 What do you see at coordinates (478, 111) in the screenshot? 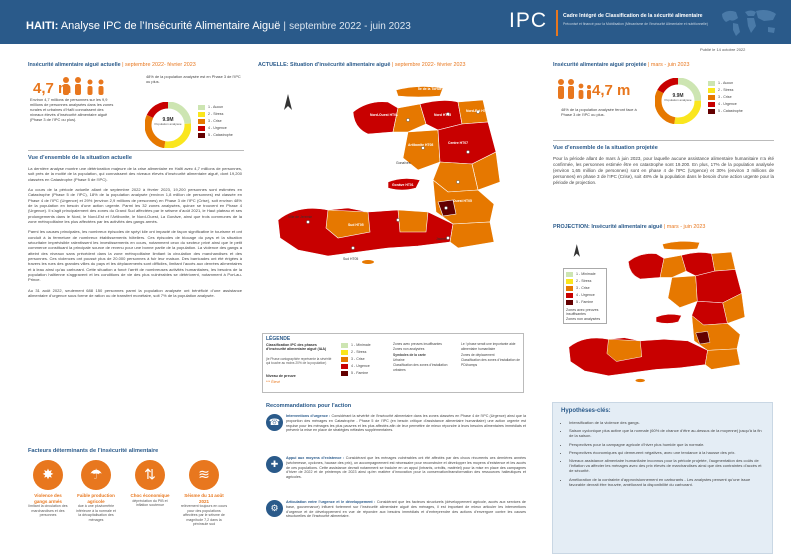
I see `svg-text: Nord-Est HT02` at bounding box center [478, 111].